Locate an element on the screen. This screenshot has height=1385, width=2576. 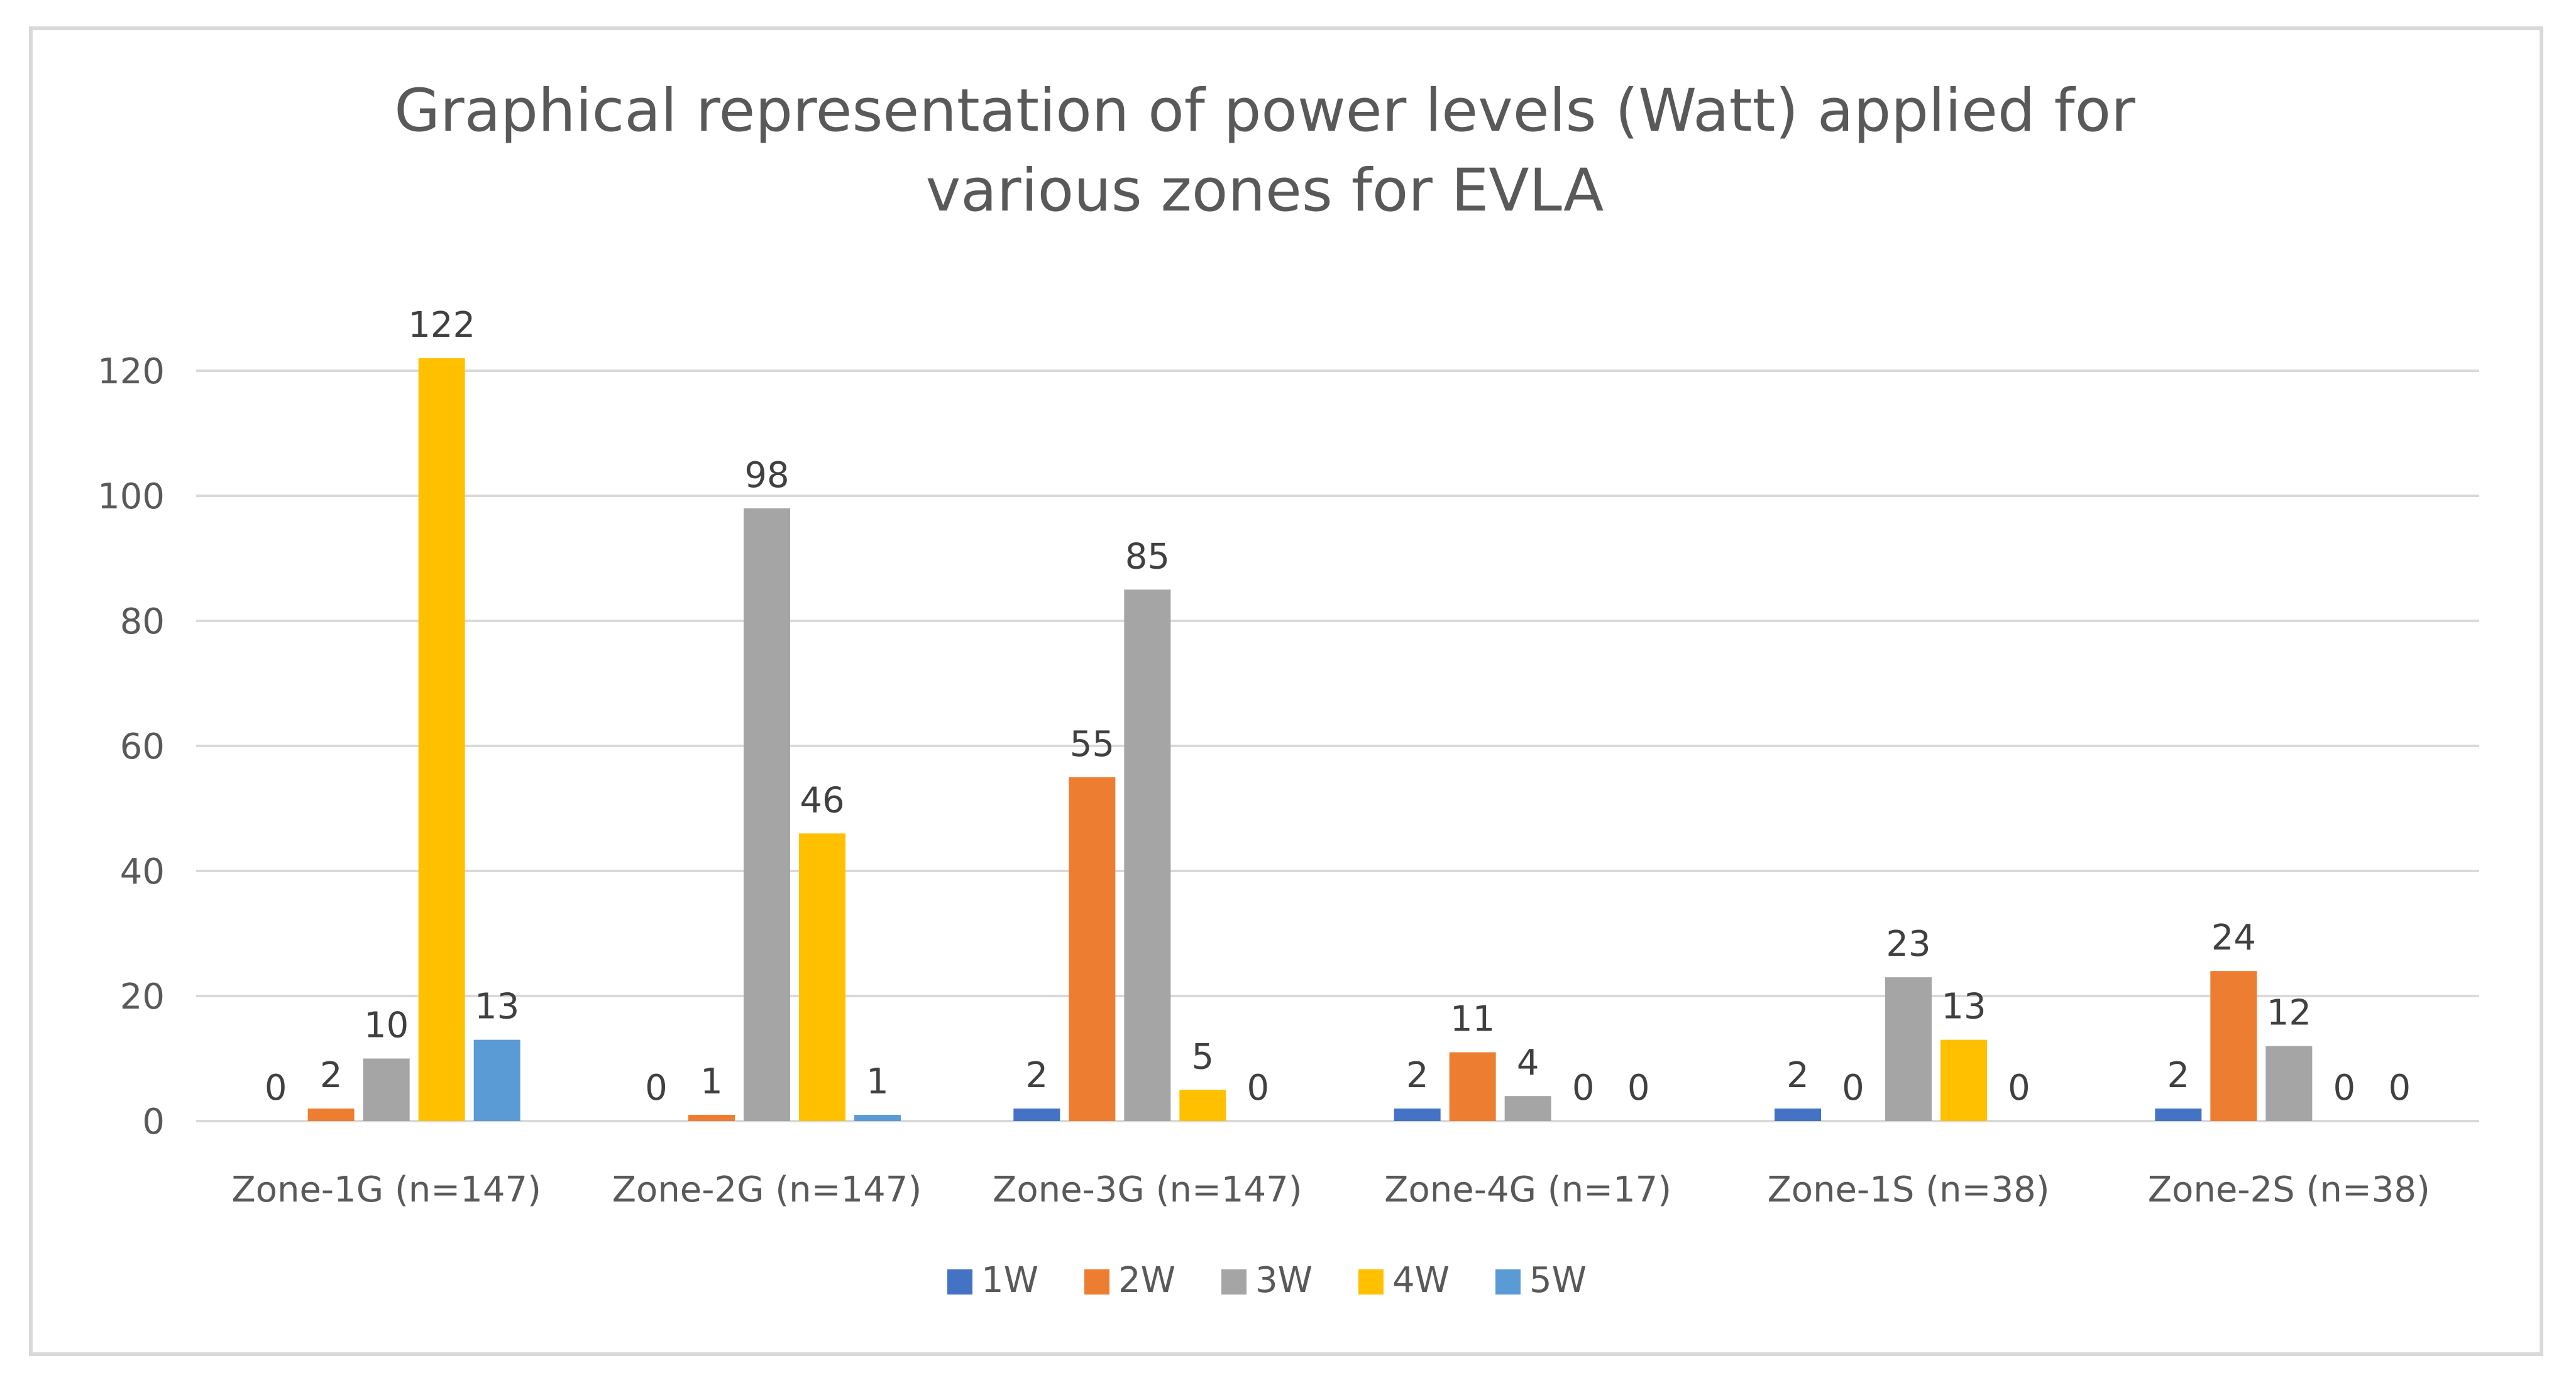
legend-label-5W: 5W is located at coordinates (1558, 1280).